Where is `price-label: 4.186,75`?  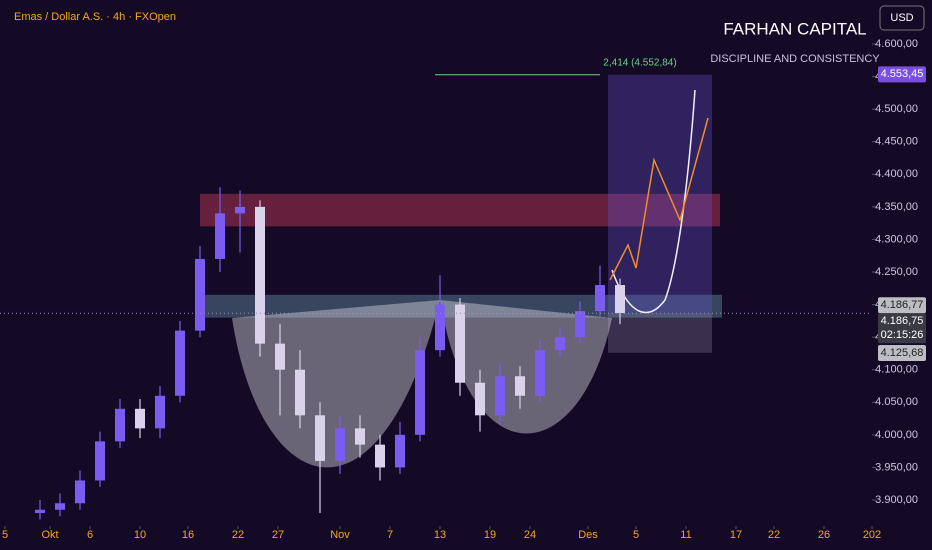
price-label: 4.186,75 is located at coordinates (902, 321).